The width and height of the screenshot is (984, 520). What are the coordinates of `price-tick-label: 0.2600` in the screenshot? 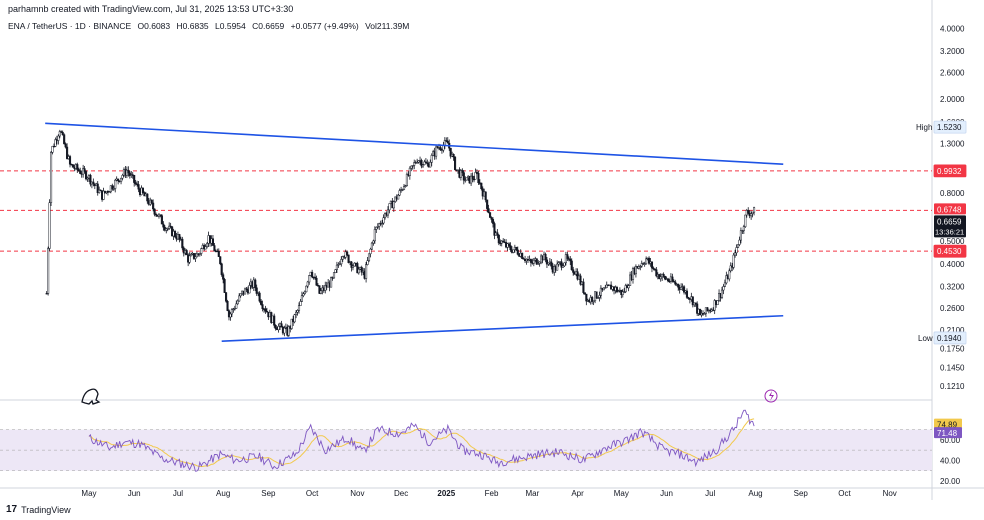 It's located at (952, 308).